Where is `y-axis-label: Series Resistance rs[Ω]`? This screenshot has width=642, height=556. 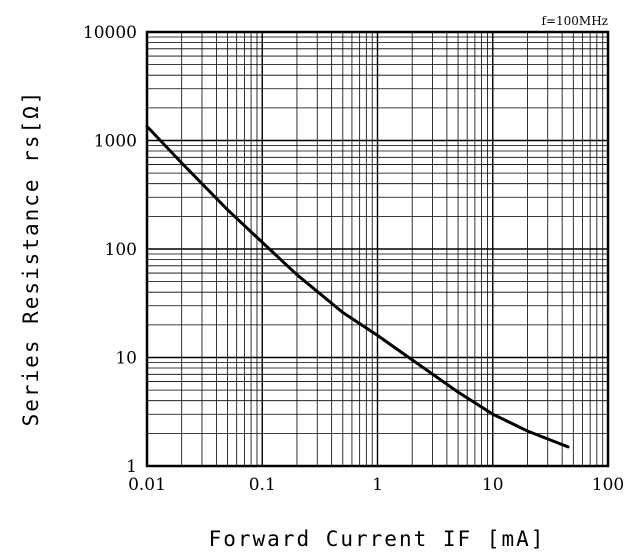
y-axis-label: Series Resistance rs[Ω] is located at coordinates (31, 258).